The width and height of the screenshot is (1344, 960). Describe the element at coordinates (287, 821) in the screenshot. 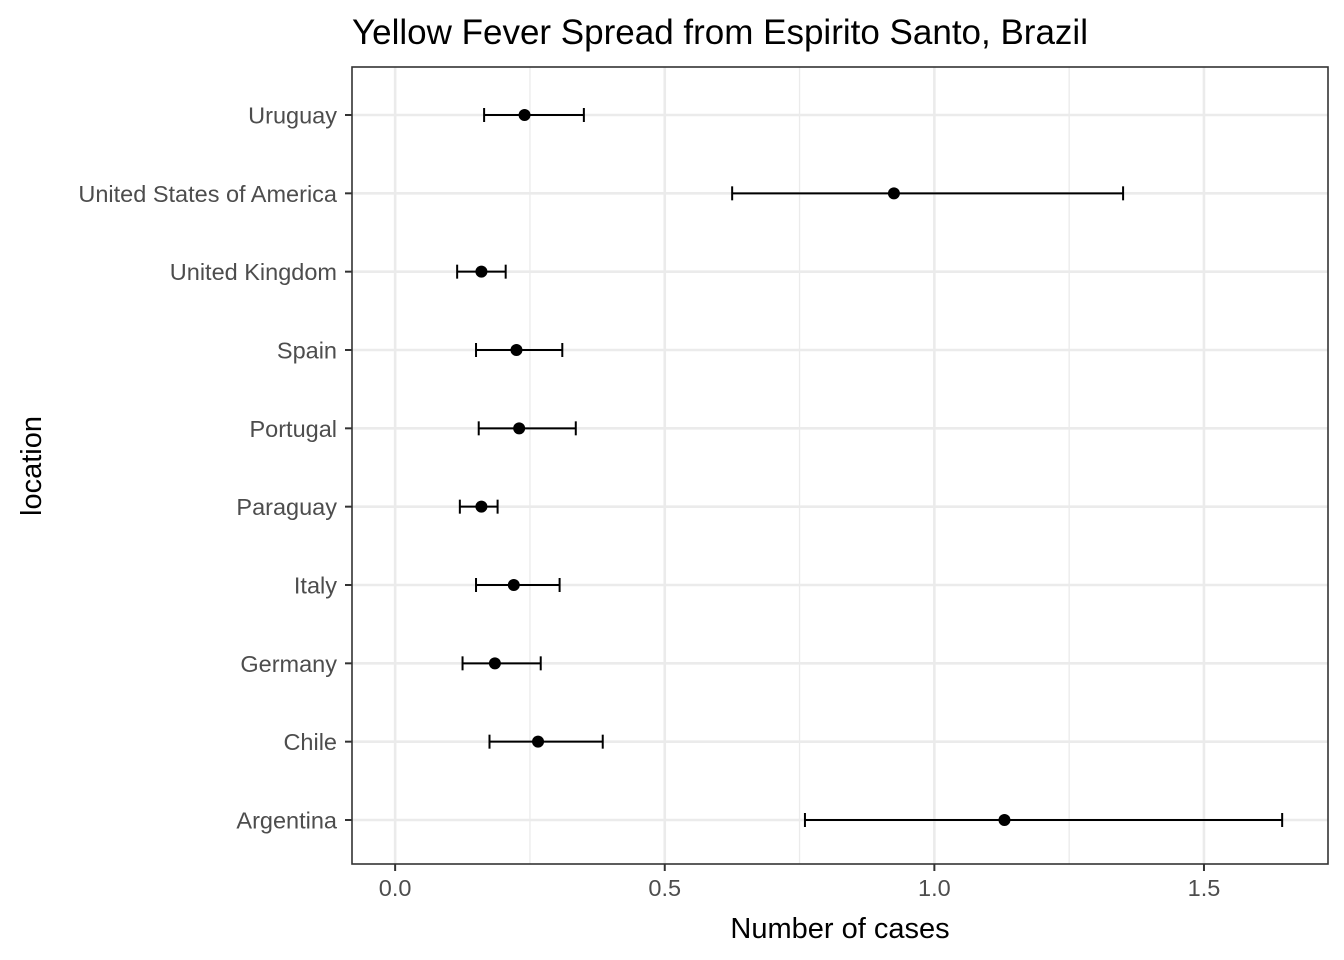

I see `y-tick-label: Argentina` at that location.